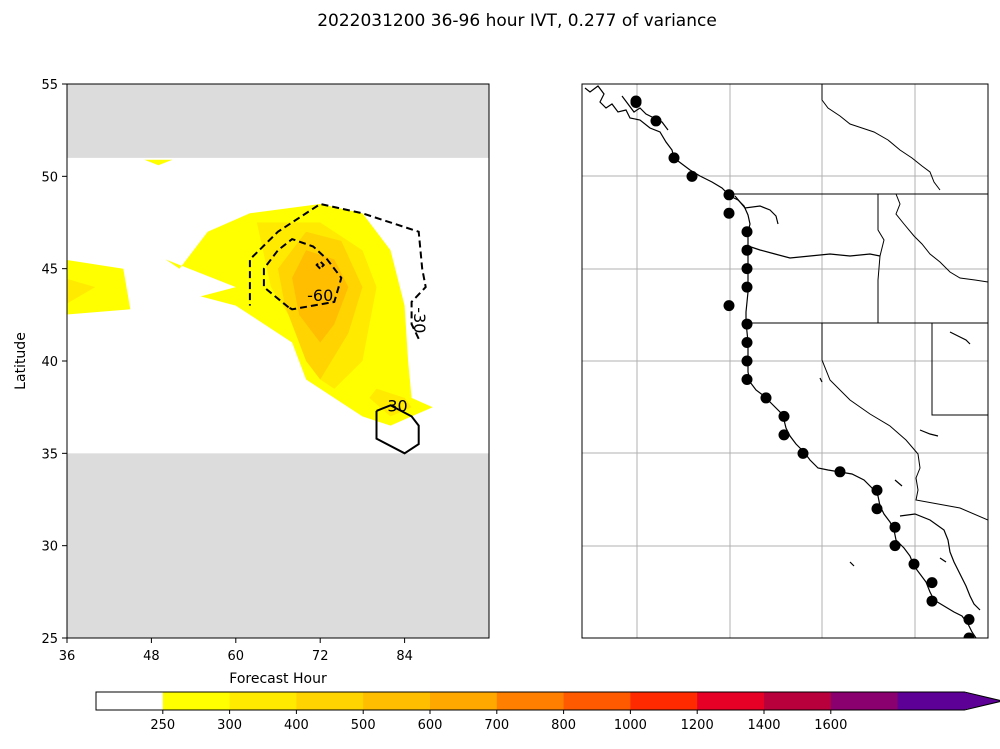  Describe the element at coordinates (547, 712) in the screenshot. I see `colorbar: 250 300 400 500 600 700 800 1000 1200 1400 1600` at that location.